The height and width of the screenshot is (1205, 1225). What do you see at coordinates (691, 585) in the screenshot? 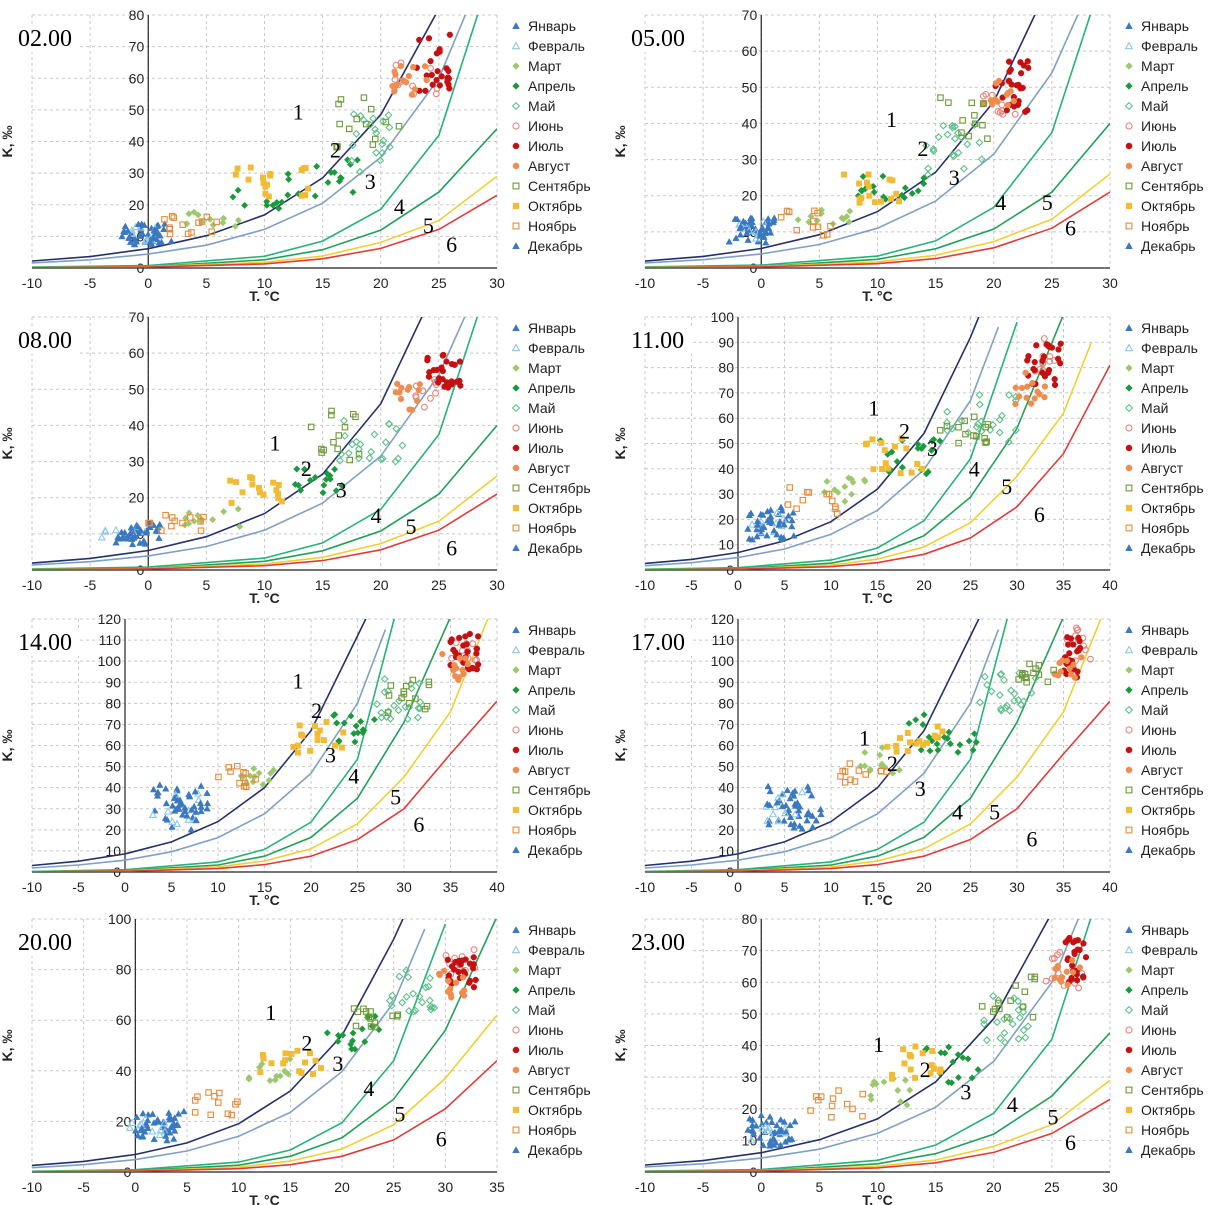
I see `x-tick-label: -5` at bounding box center [691, 585].